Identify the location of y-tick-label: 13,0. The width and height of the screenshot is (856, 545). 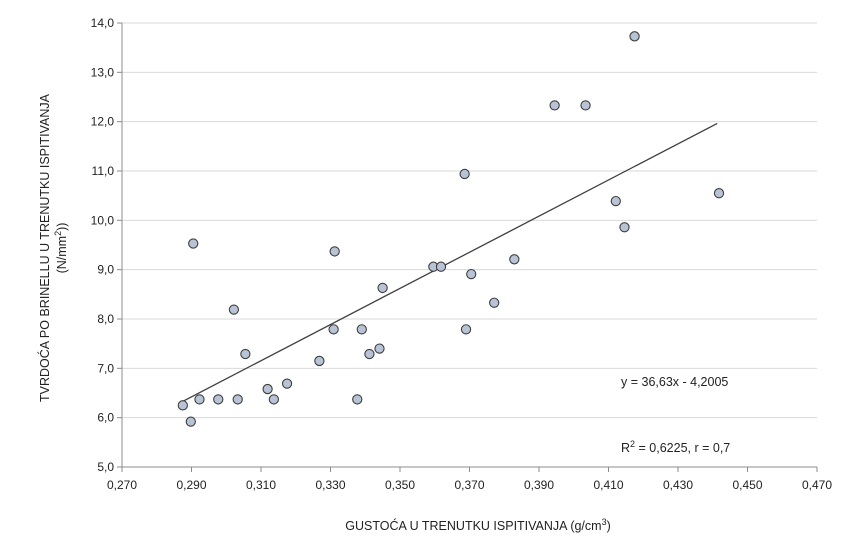
(103, 72).